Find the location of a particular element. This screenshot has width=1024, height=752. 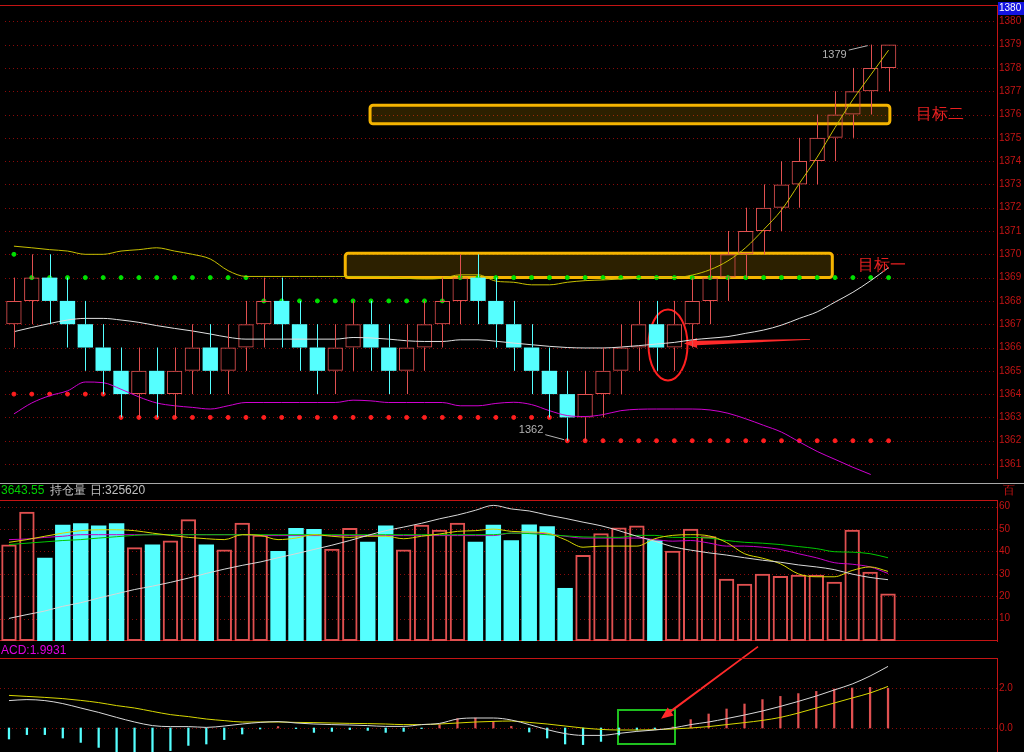

y-tick-label: 1380 is located at coordinates (1010, 21).